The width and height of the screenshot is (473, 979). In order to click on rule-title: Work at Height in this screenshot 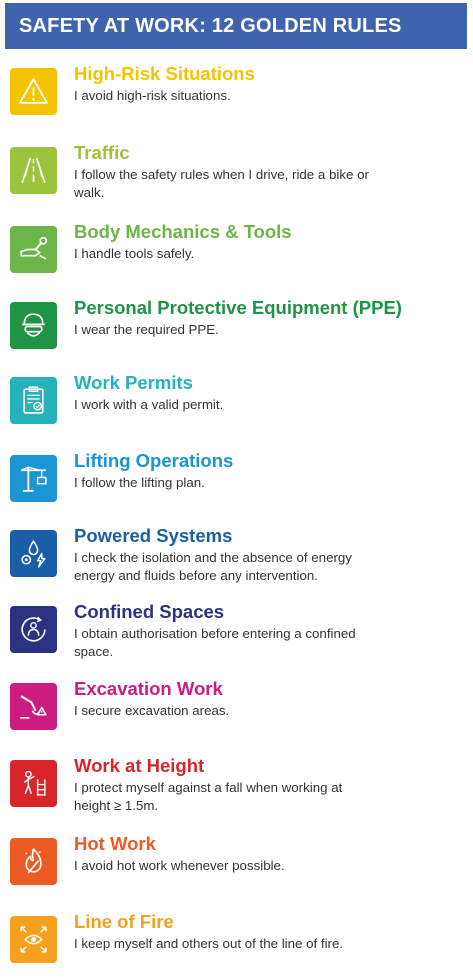, I will do `click(139, 766)`.